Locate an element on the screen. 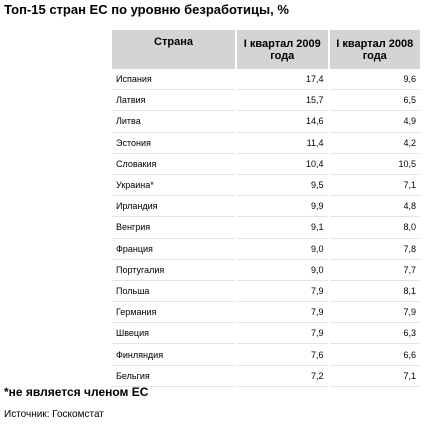 This screenshot has height=429, width=434. value-cell: 9,9 is located at coordinates (282, 207).